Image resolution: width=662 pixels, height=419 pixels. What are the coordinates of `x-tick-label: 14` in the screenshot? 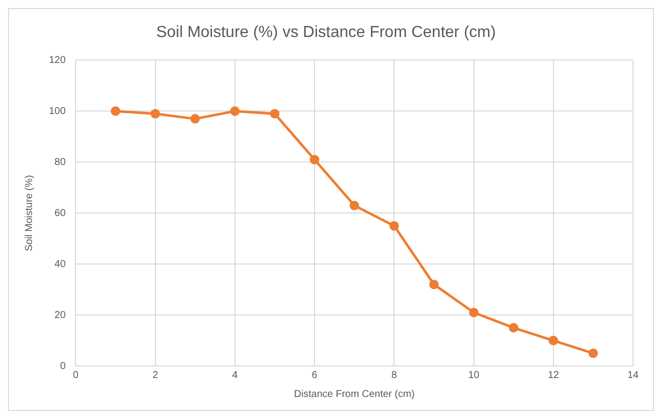 It's located at (633, 375).